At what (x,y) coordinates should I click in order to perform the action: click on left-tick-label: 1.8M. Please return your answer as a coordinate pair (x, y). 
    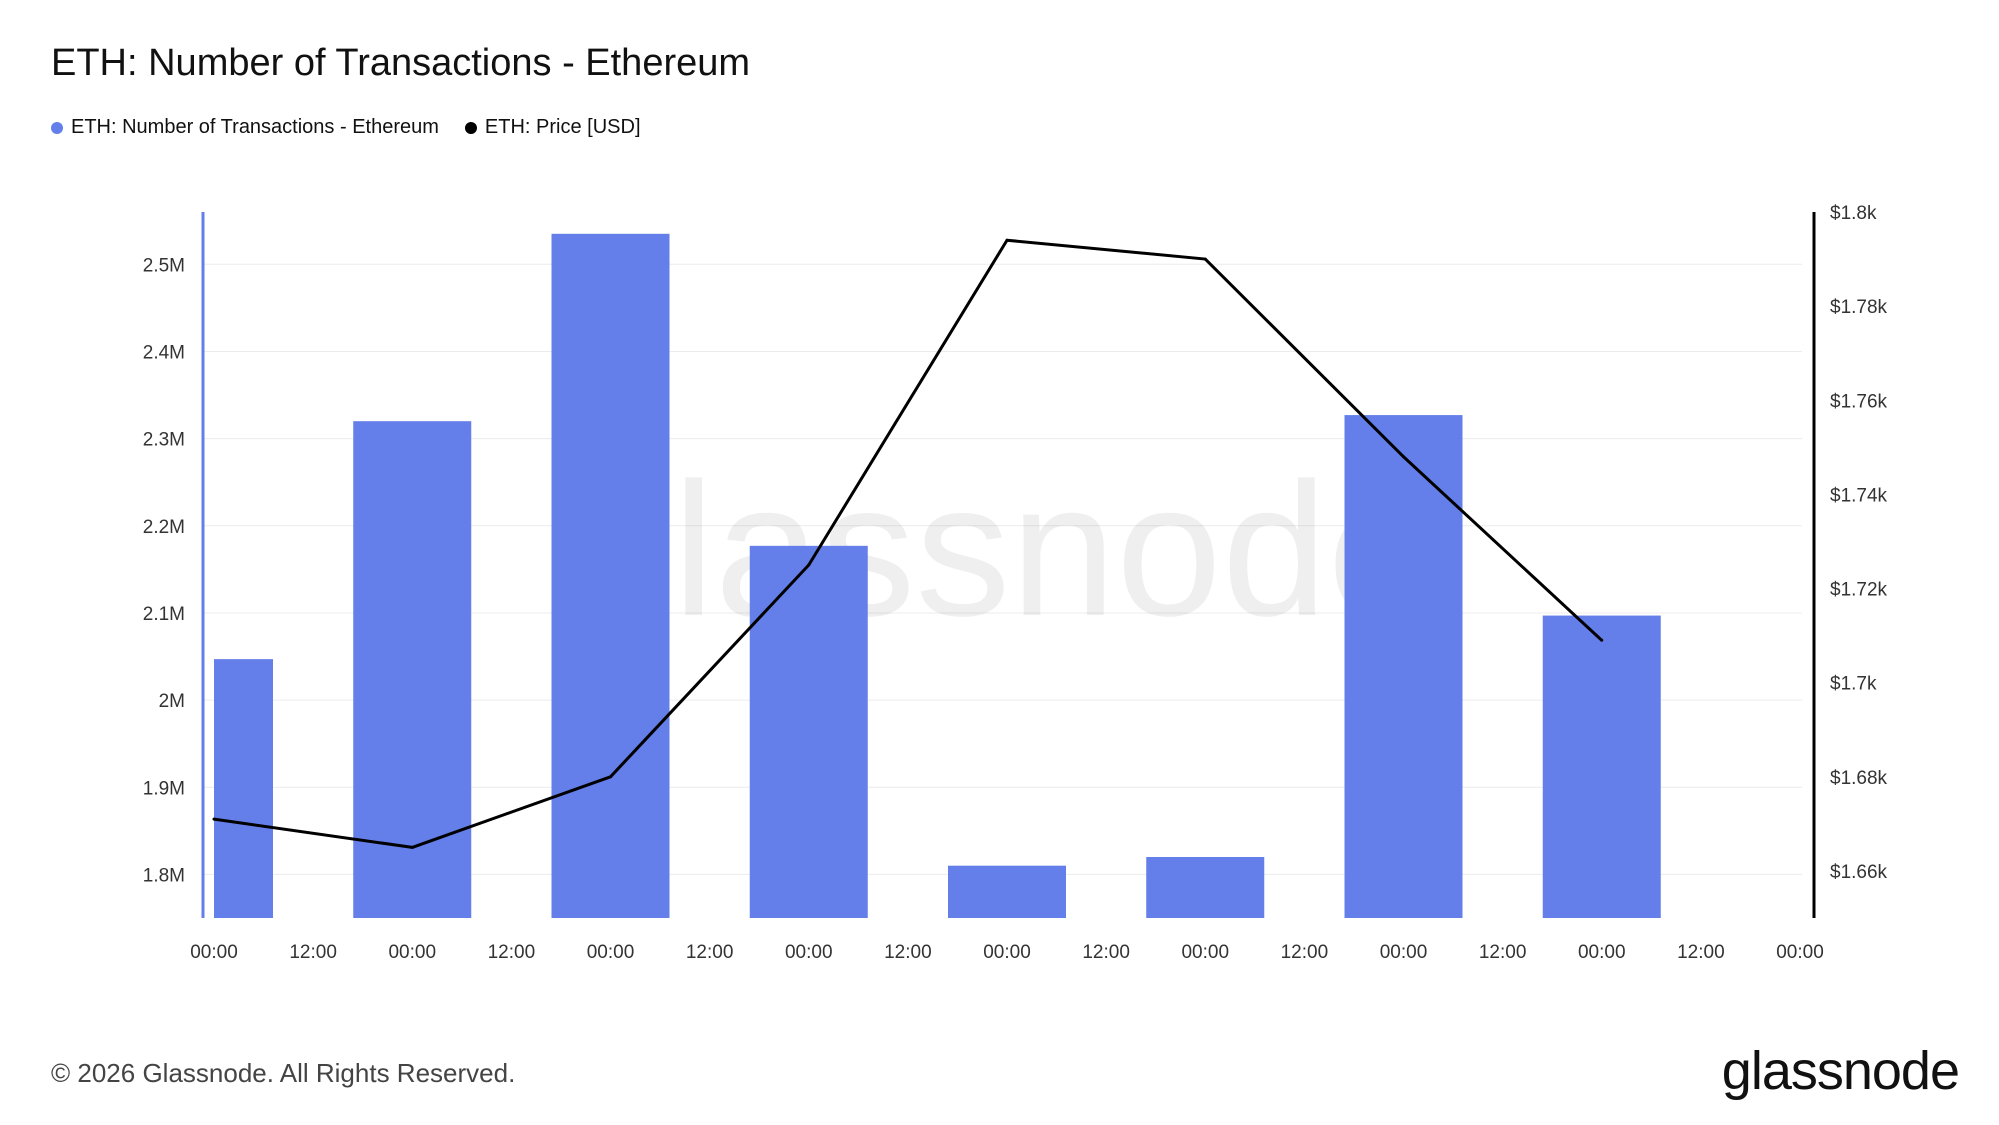
    Looking at the image, I should click on (164, 875).